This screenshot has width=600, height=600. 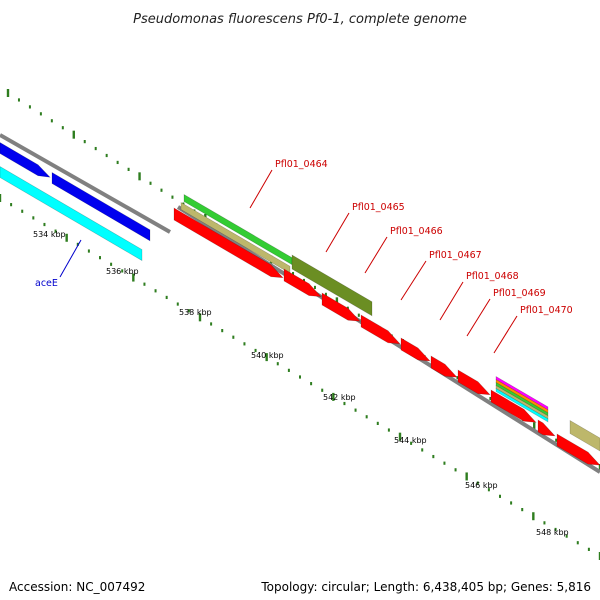 What do you see at coordinates (332, 285) in the screenshot?
I see `gene-feature-olive` at bounding box center [332, 285].